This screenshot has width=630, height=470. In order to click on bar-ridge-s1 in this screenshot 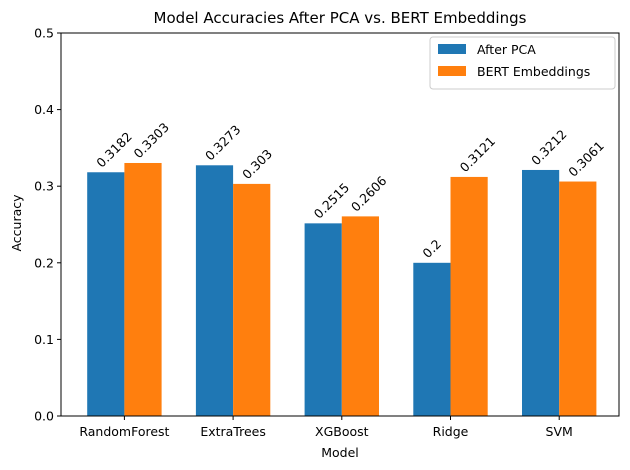, I will do `click(469, 296)`.